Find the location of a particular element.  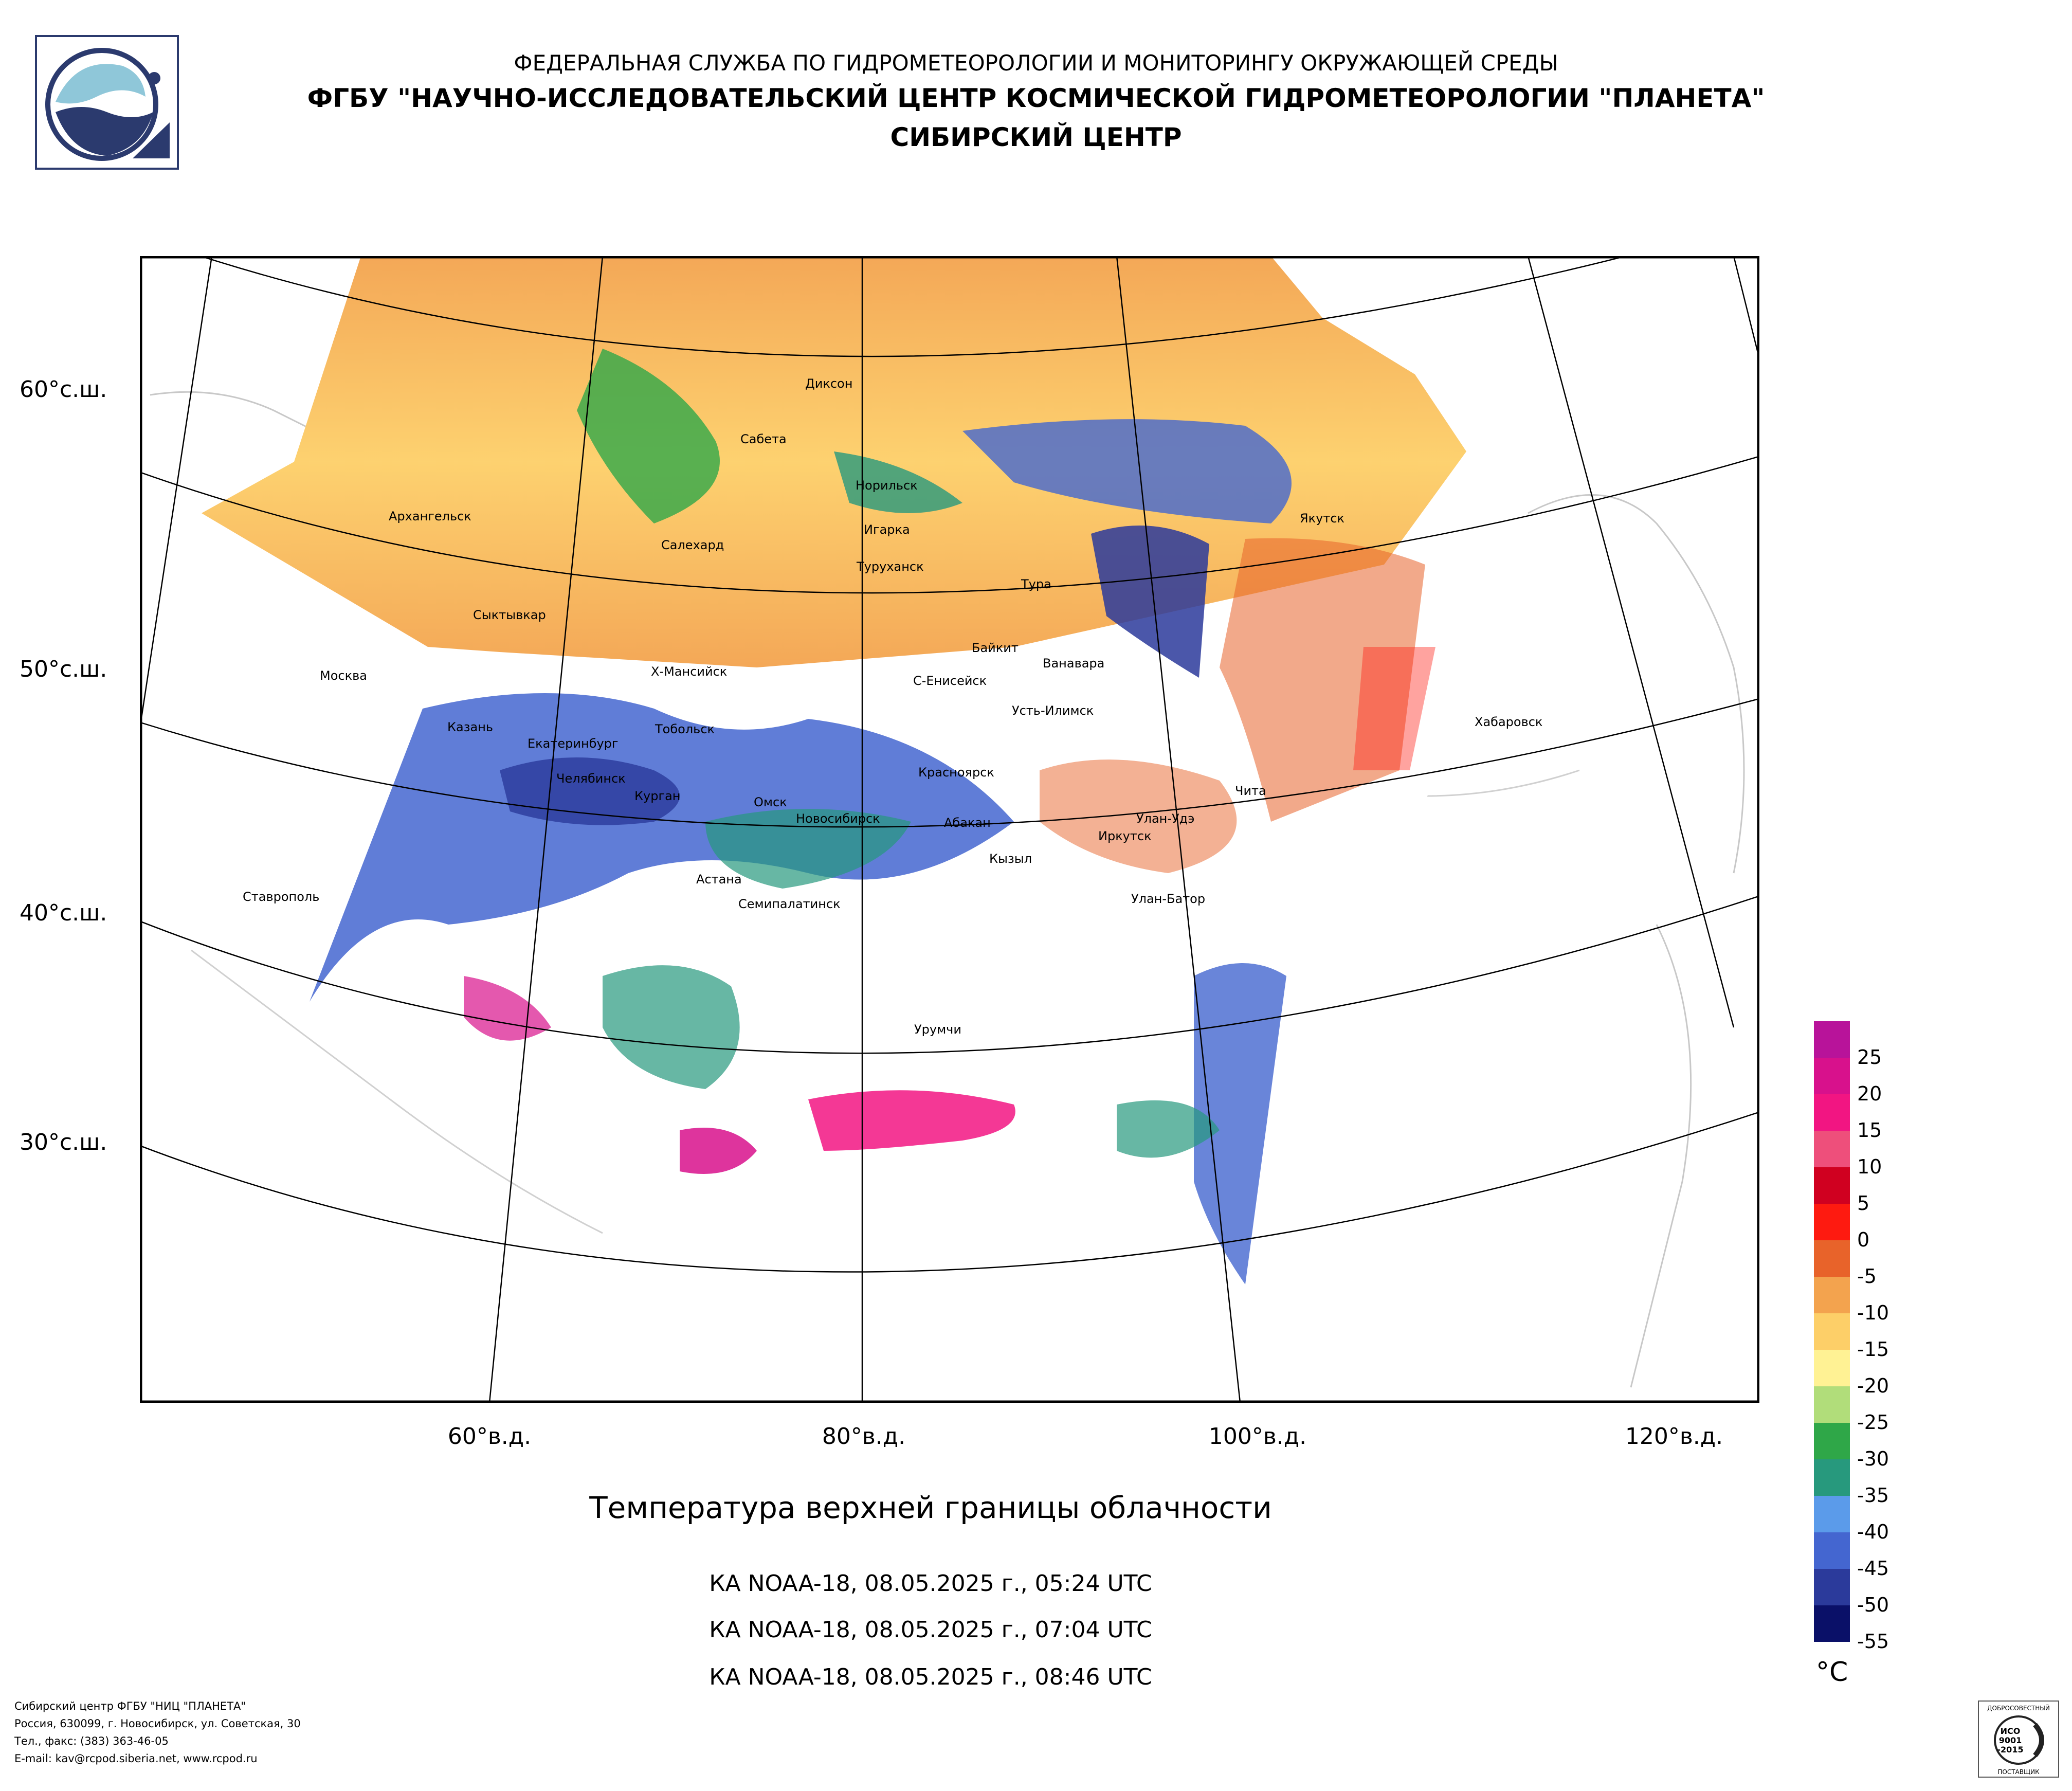

city-ust-ilimsk: Усть-Илимск is located at coordinates (1053, 710).